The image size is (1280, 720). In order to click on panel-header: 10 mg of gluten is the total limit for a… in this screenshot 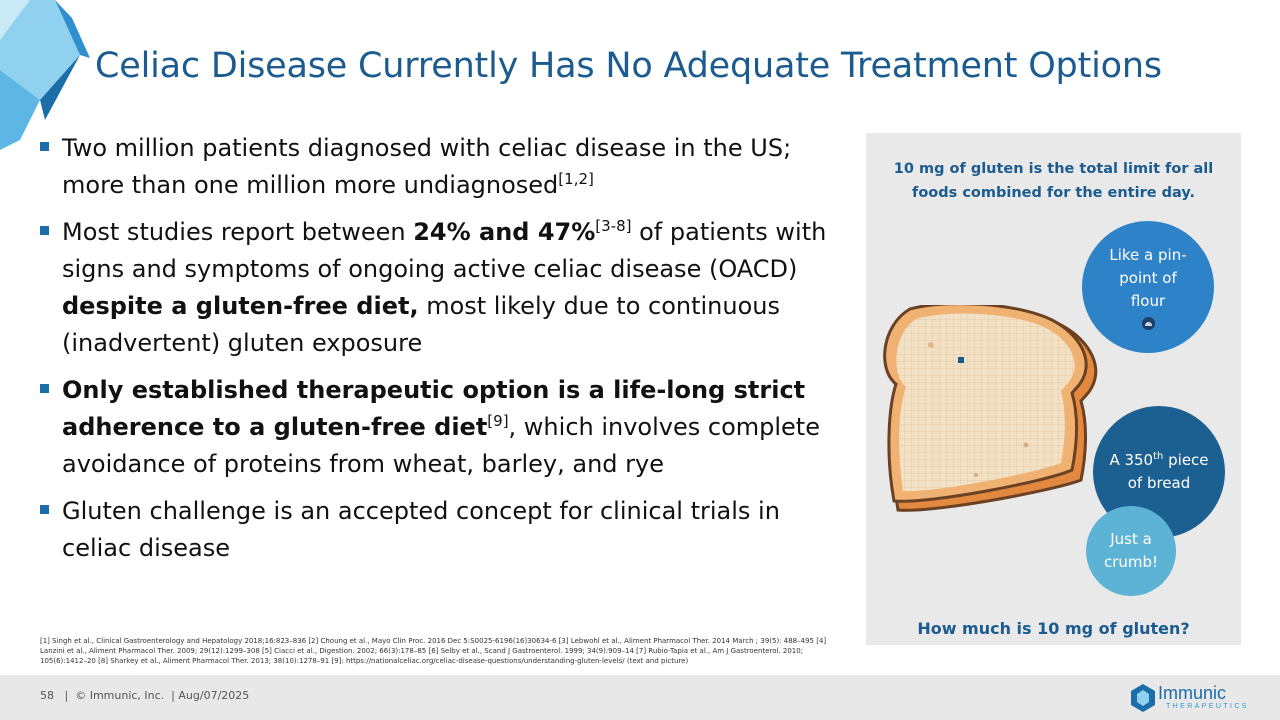, I will do `click(1053, 181)`.